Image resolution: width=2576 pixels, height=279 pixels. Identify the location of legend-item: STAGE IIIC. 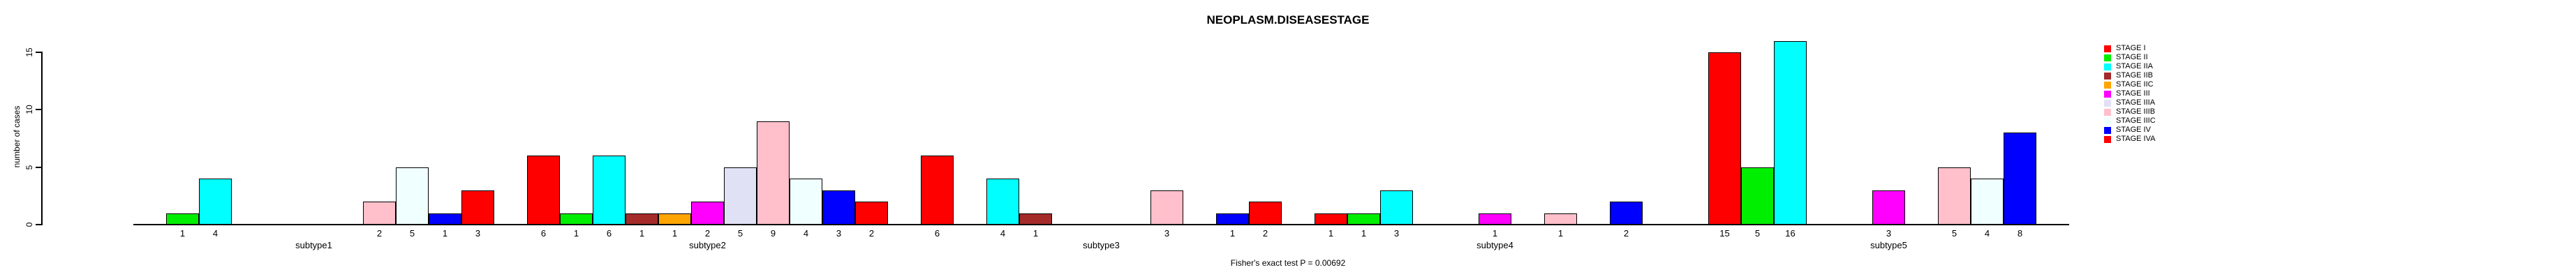
(2130, 121).